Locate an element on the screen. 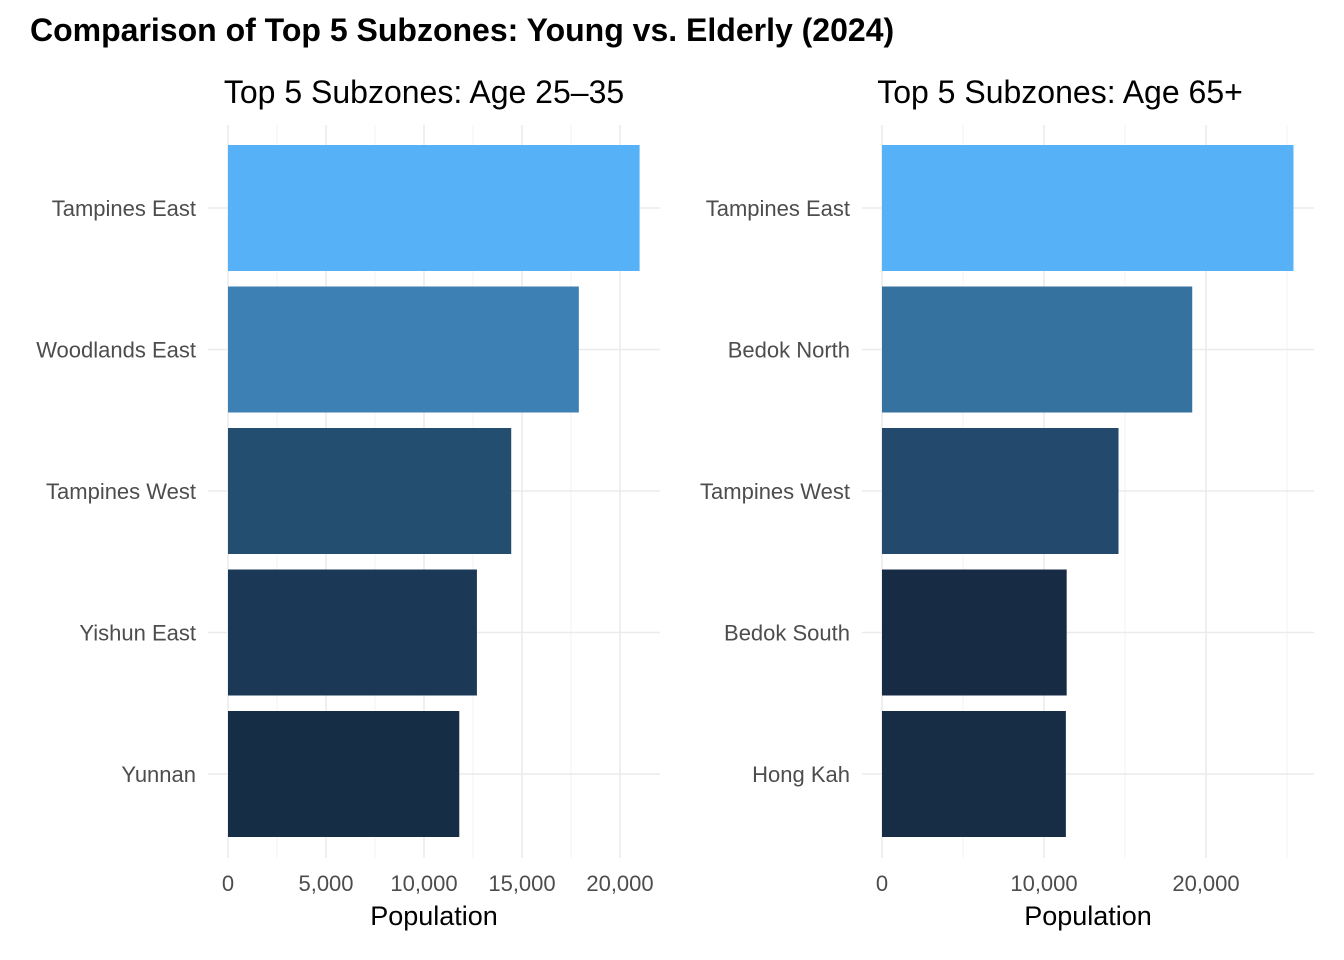 The width and height of the screenshot is (1344, 960). category-label: Bedok South is located at coordinates (787, 633).